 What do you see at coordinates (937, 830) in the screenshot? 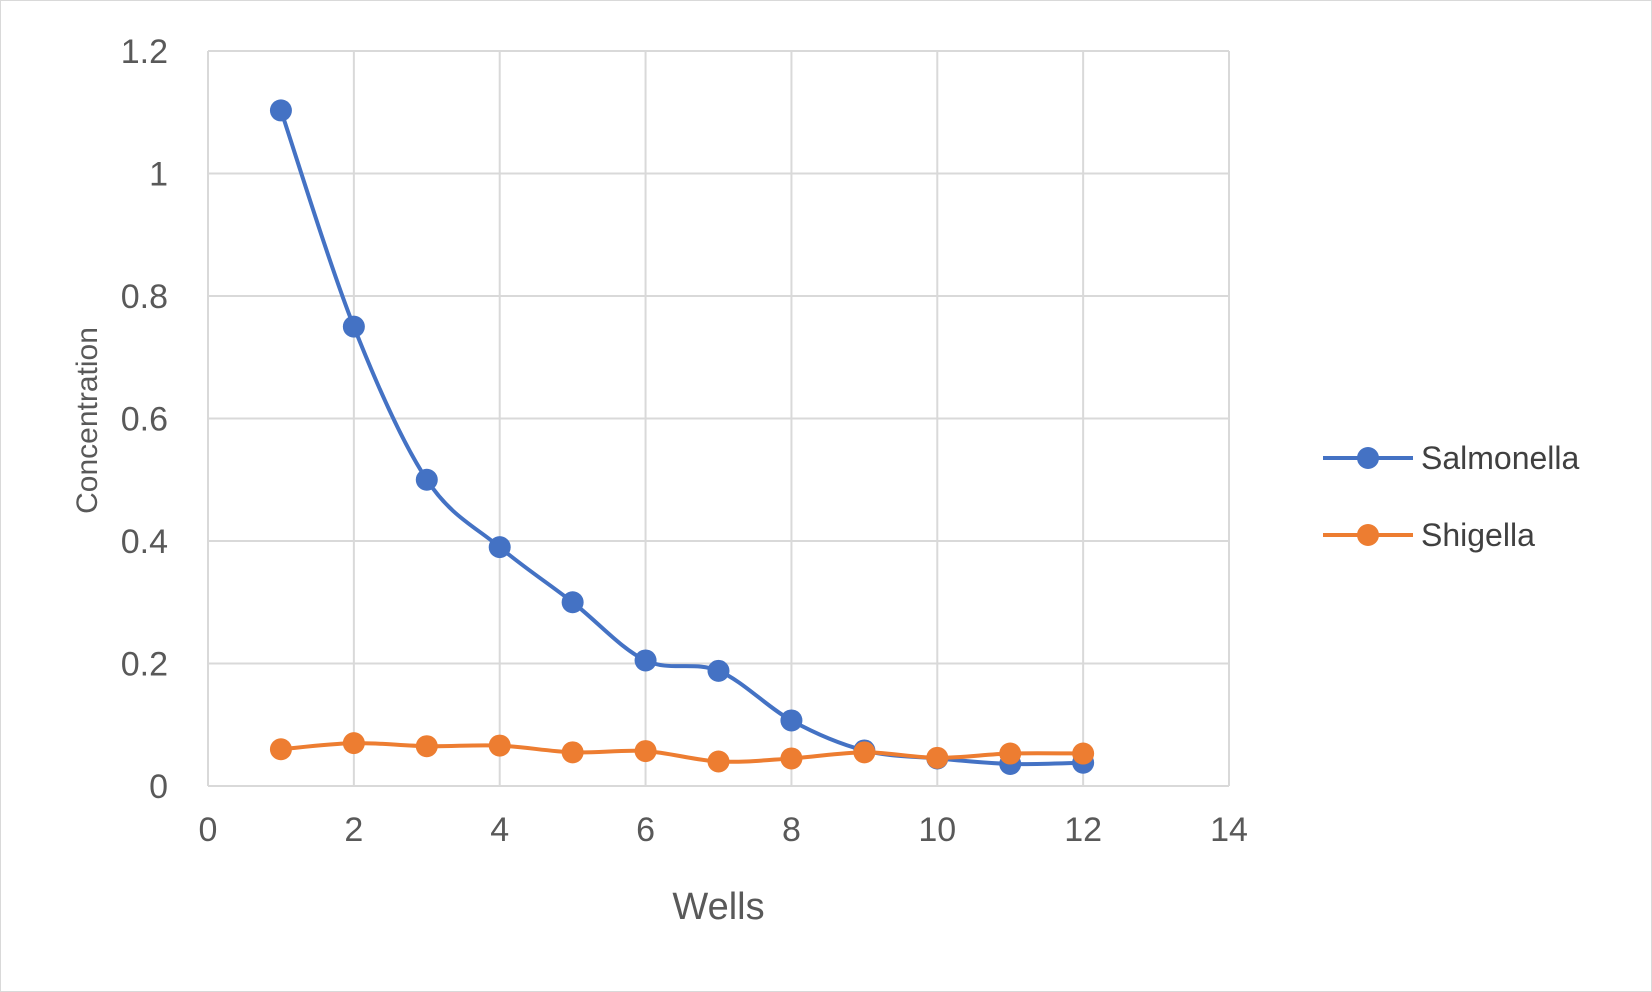
I see `x-tick-label: 10` at bounding box center [937, 830].